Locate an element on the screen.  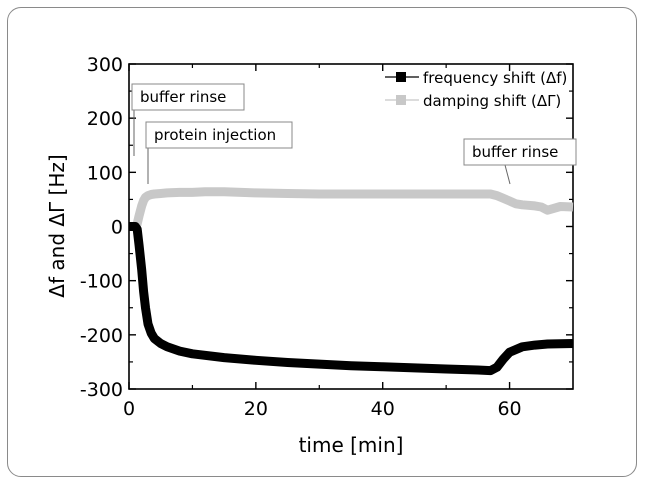
x-tick-label: 20 is located at coordinates (256, 409).